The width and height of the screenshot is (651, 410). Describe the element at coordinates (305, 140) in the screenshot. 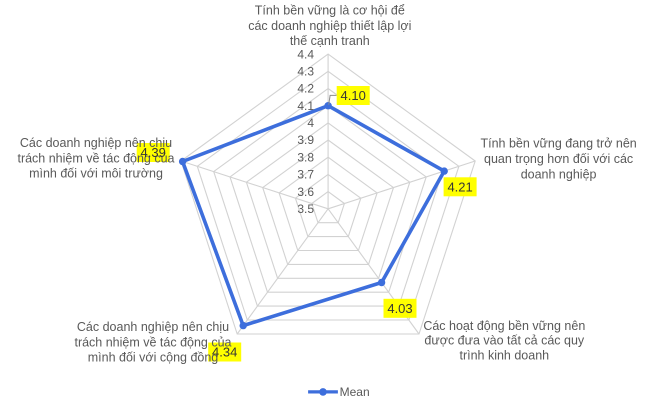

I see `svg-text: 3.9` at that location.